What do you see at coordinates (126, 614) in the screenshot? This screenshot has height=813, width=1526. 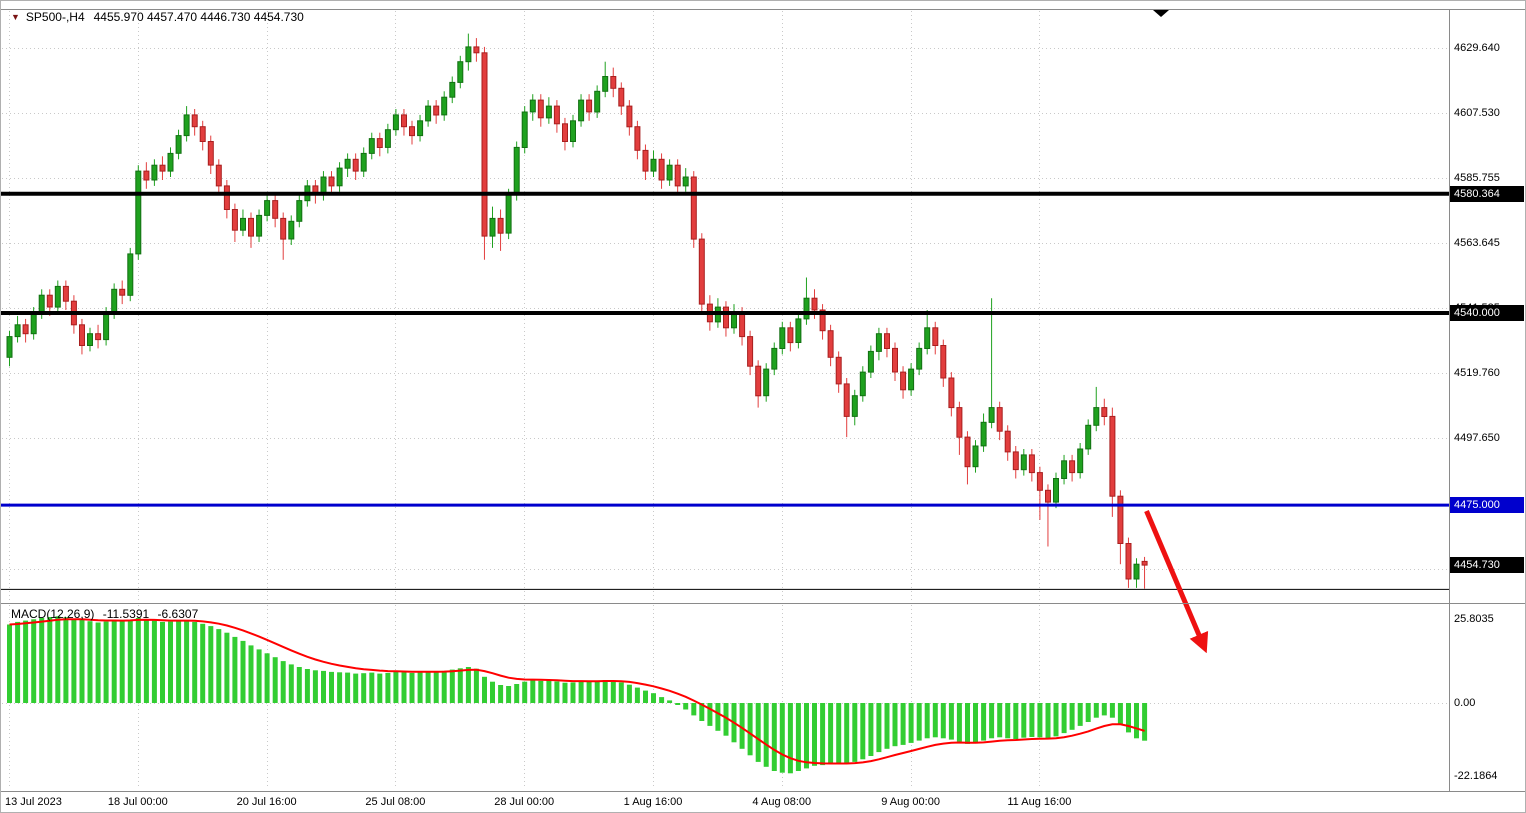 I see `macd-main-value: -11.5391` at bounding box center [126, 614].